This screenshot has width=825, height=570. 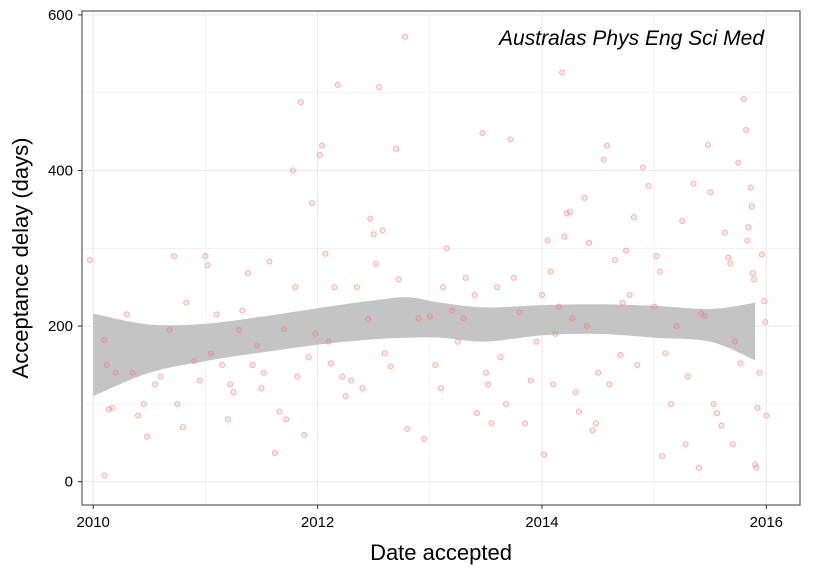 I want to click on y-tick-label: 200, so click(x=60, y=326).